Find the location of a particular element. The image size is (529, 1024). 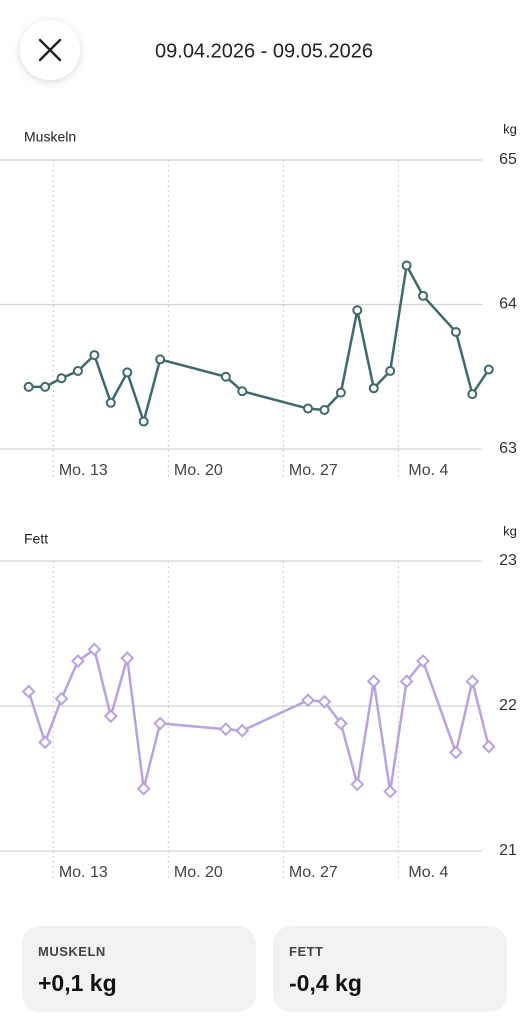

y-tick-label: 21 is located at coordinates (508, 850).